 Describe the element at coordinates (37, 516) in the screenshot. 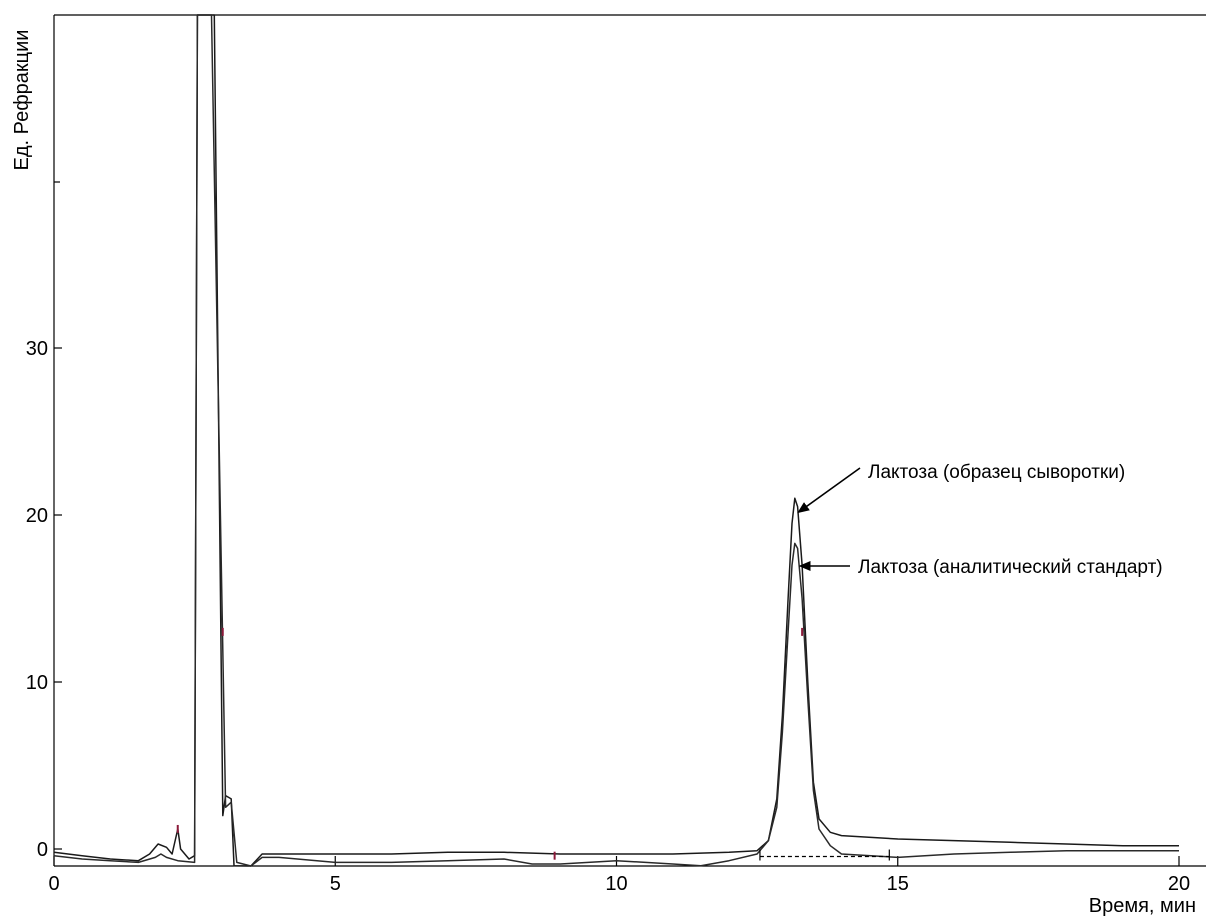

I see `y-tick-label: 20` at that location.